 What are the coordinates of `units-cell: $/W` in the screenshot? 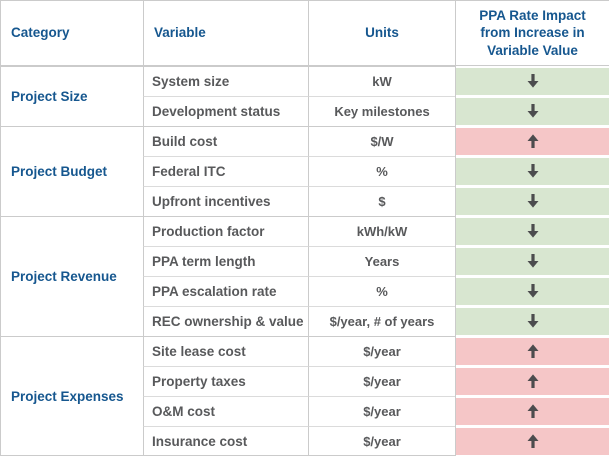 It's located at (381, 141).